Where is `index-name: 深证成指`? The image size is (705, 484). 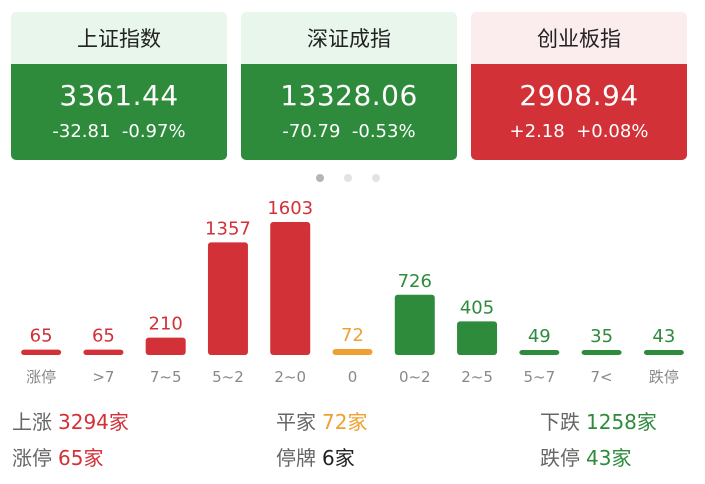 index-name: 深证成指 is located at coordinates (349, 38).